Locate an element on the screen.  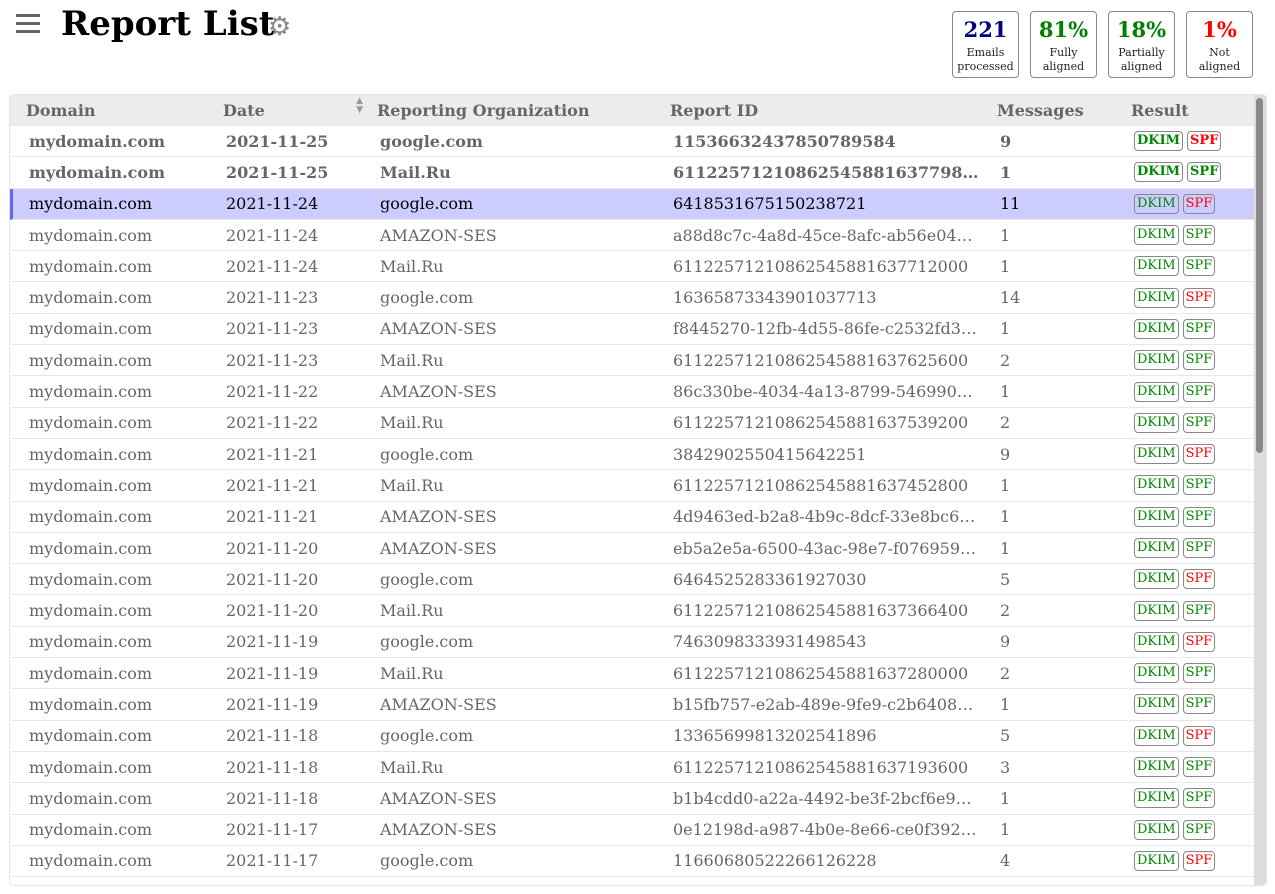
stat-label-line: Partially is located at coordinates (1141, 52).